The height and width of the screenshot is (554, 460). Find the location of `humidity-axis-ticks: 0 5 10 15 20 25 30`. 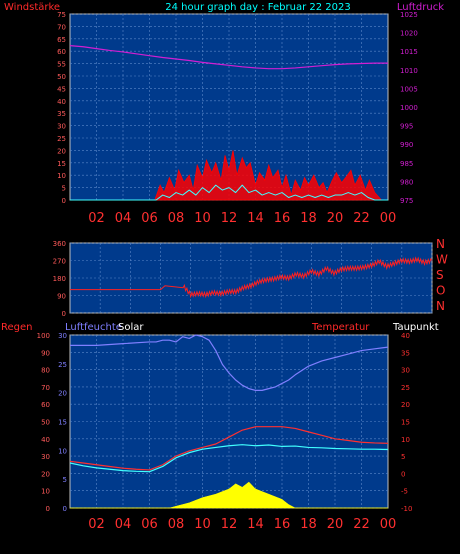

humidity-axis-ticks: 0 5 10 15 20 25 30 is located at coordinates (62, 422).